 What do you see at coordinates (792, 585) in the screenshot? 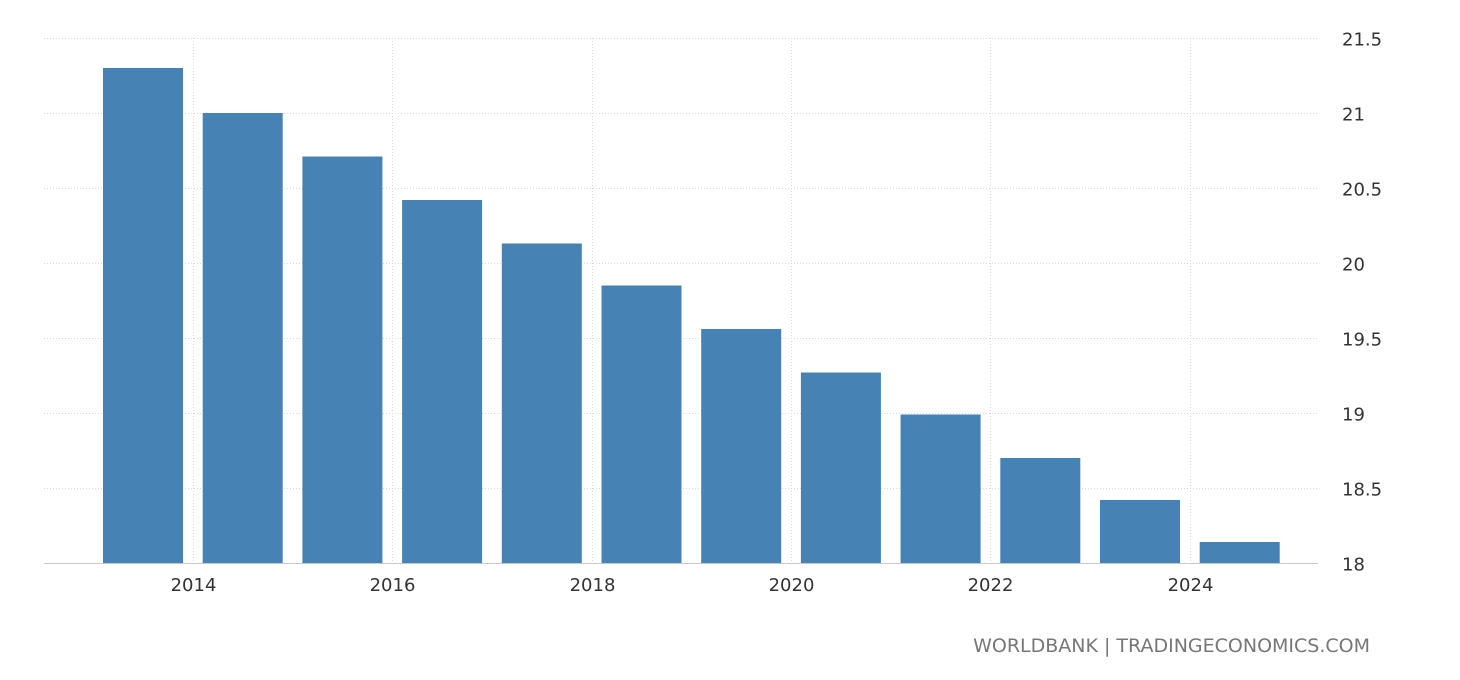
I see `x-tick-label: 2020` at bounding box center [792, 585].